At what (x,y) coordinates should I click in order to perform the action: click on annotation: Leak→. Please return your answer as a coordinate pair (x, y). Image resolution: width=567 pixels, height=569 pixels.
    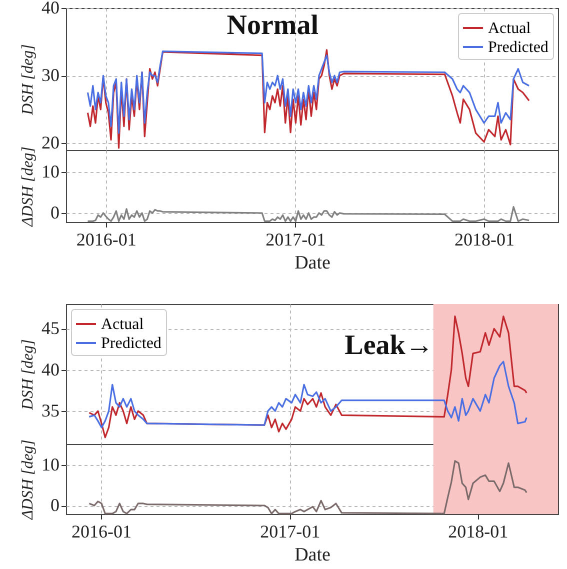
    Looking at the image, I should click on (389, 345).